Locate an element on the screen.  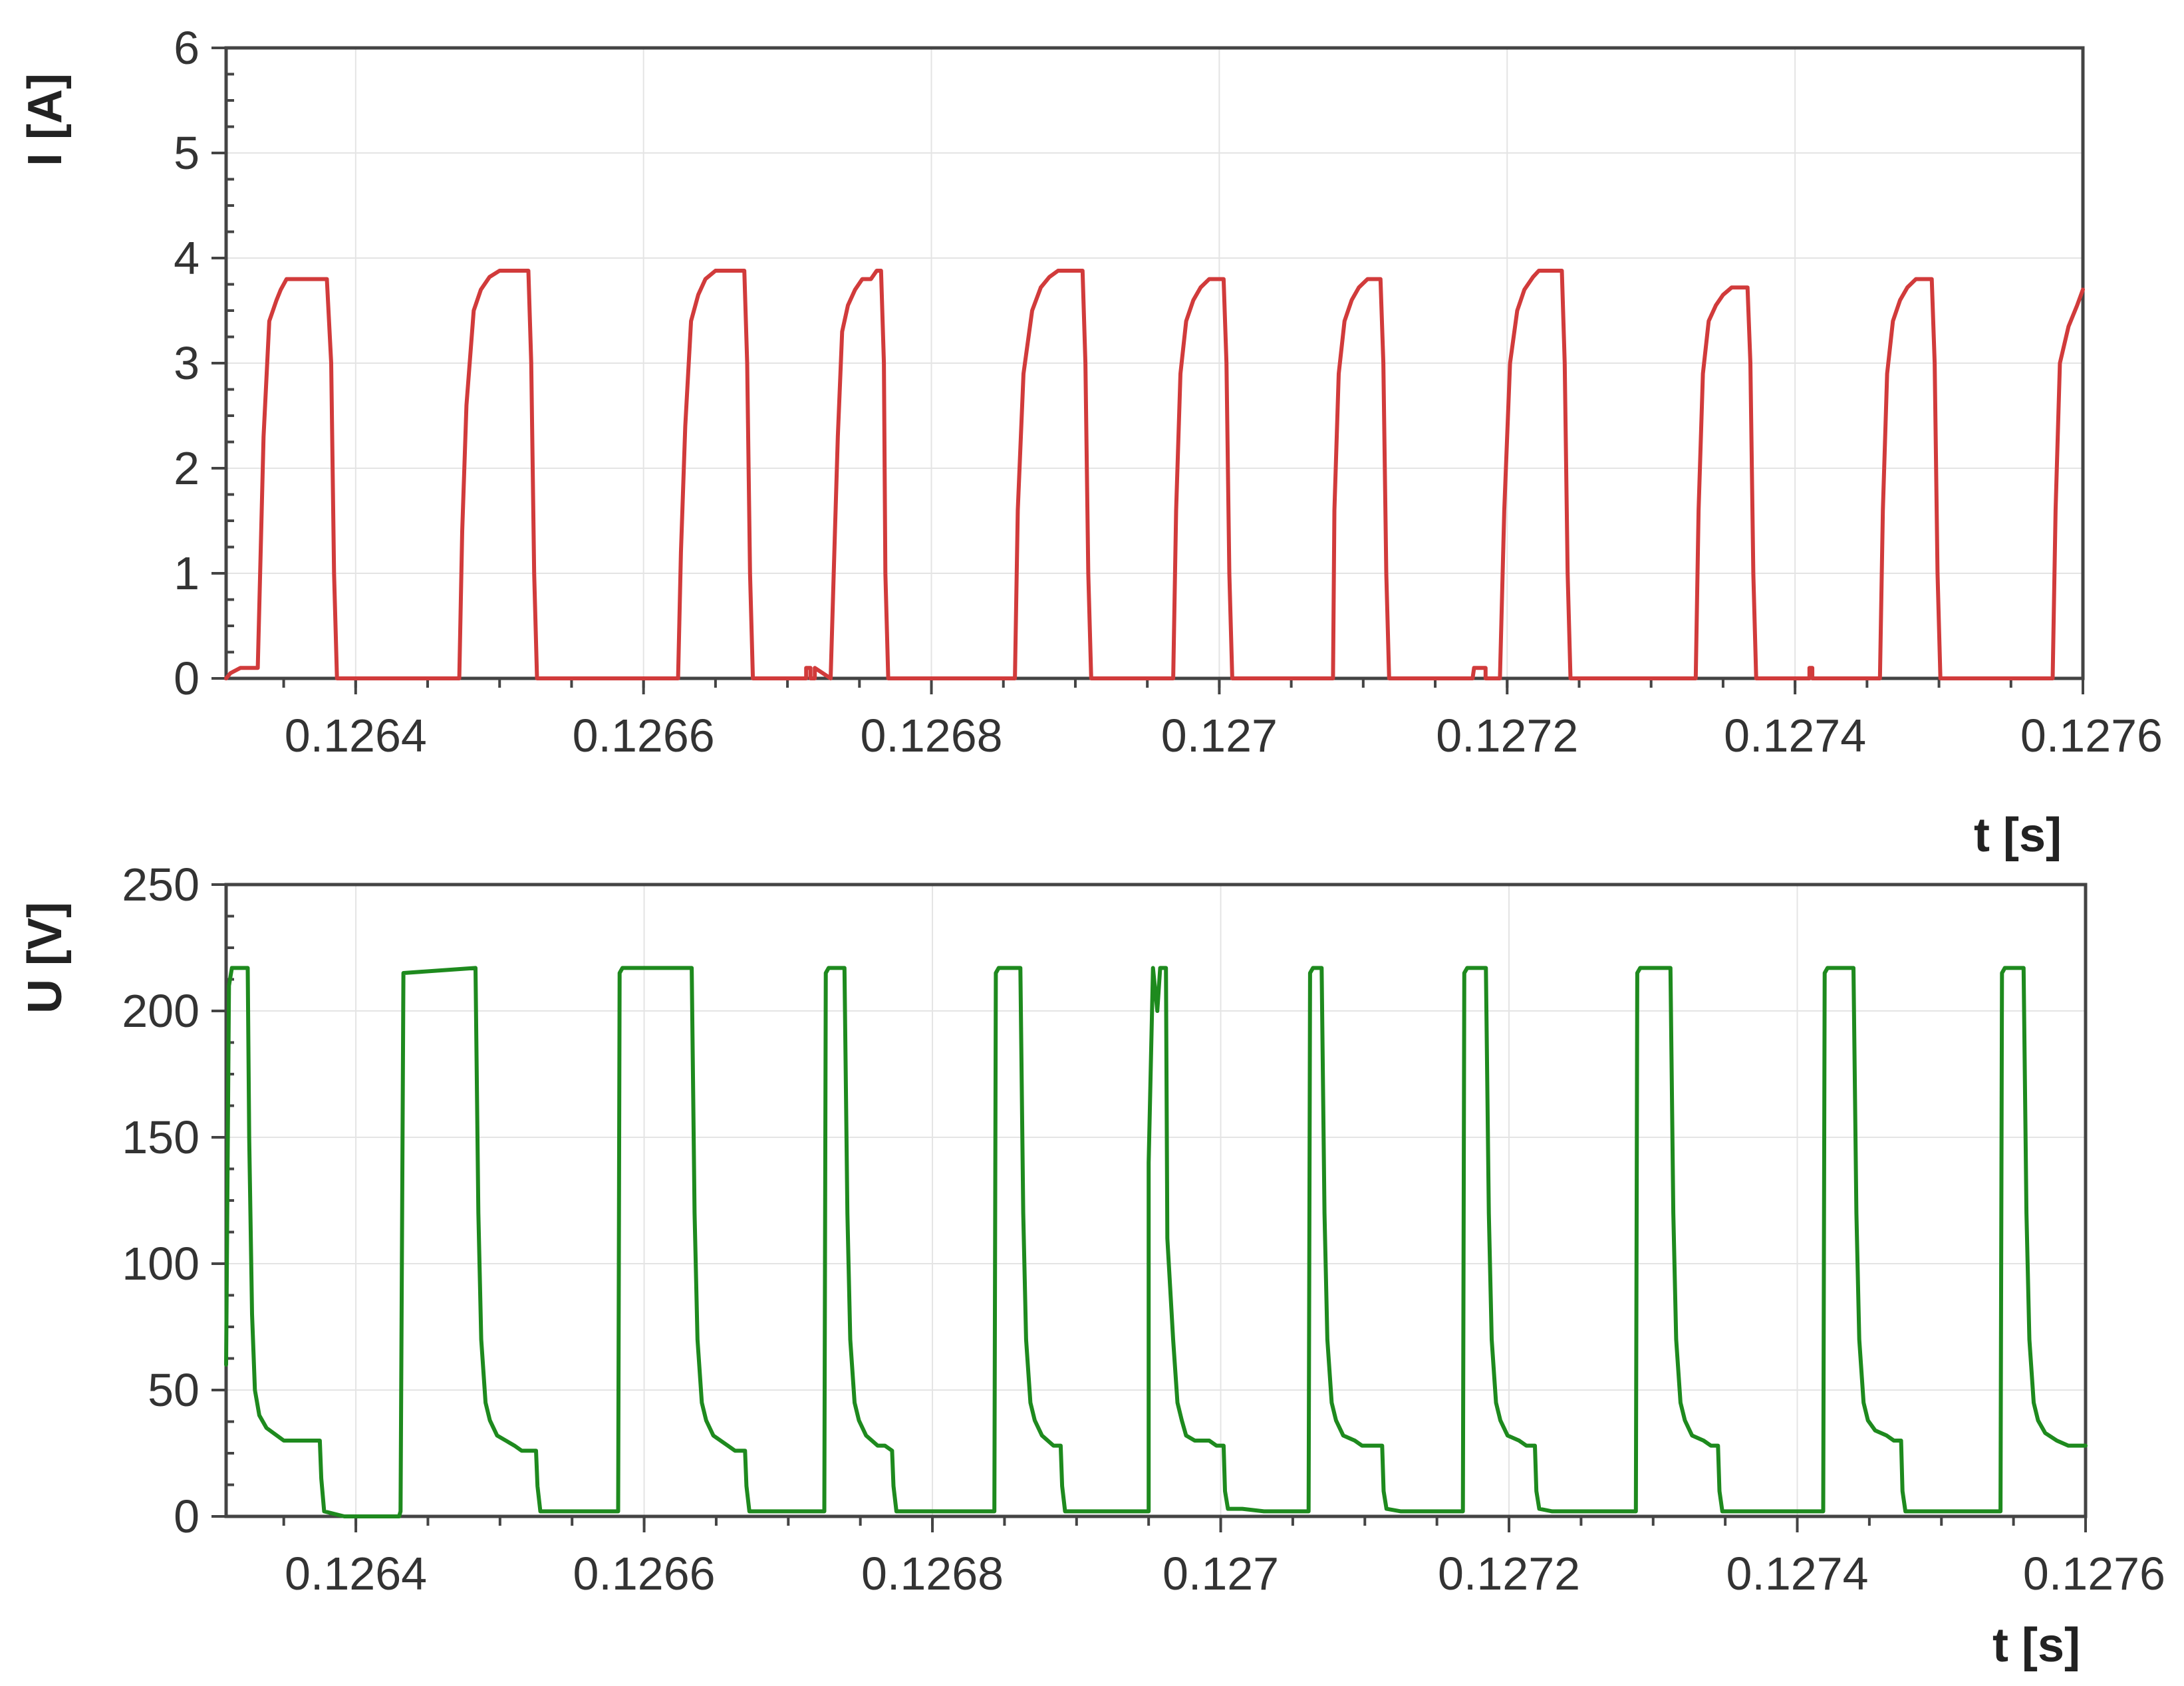
y-tick-label: 150 is located at coordinates (161, 1137).